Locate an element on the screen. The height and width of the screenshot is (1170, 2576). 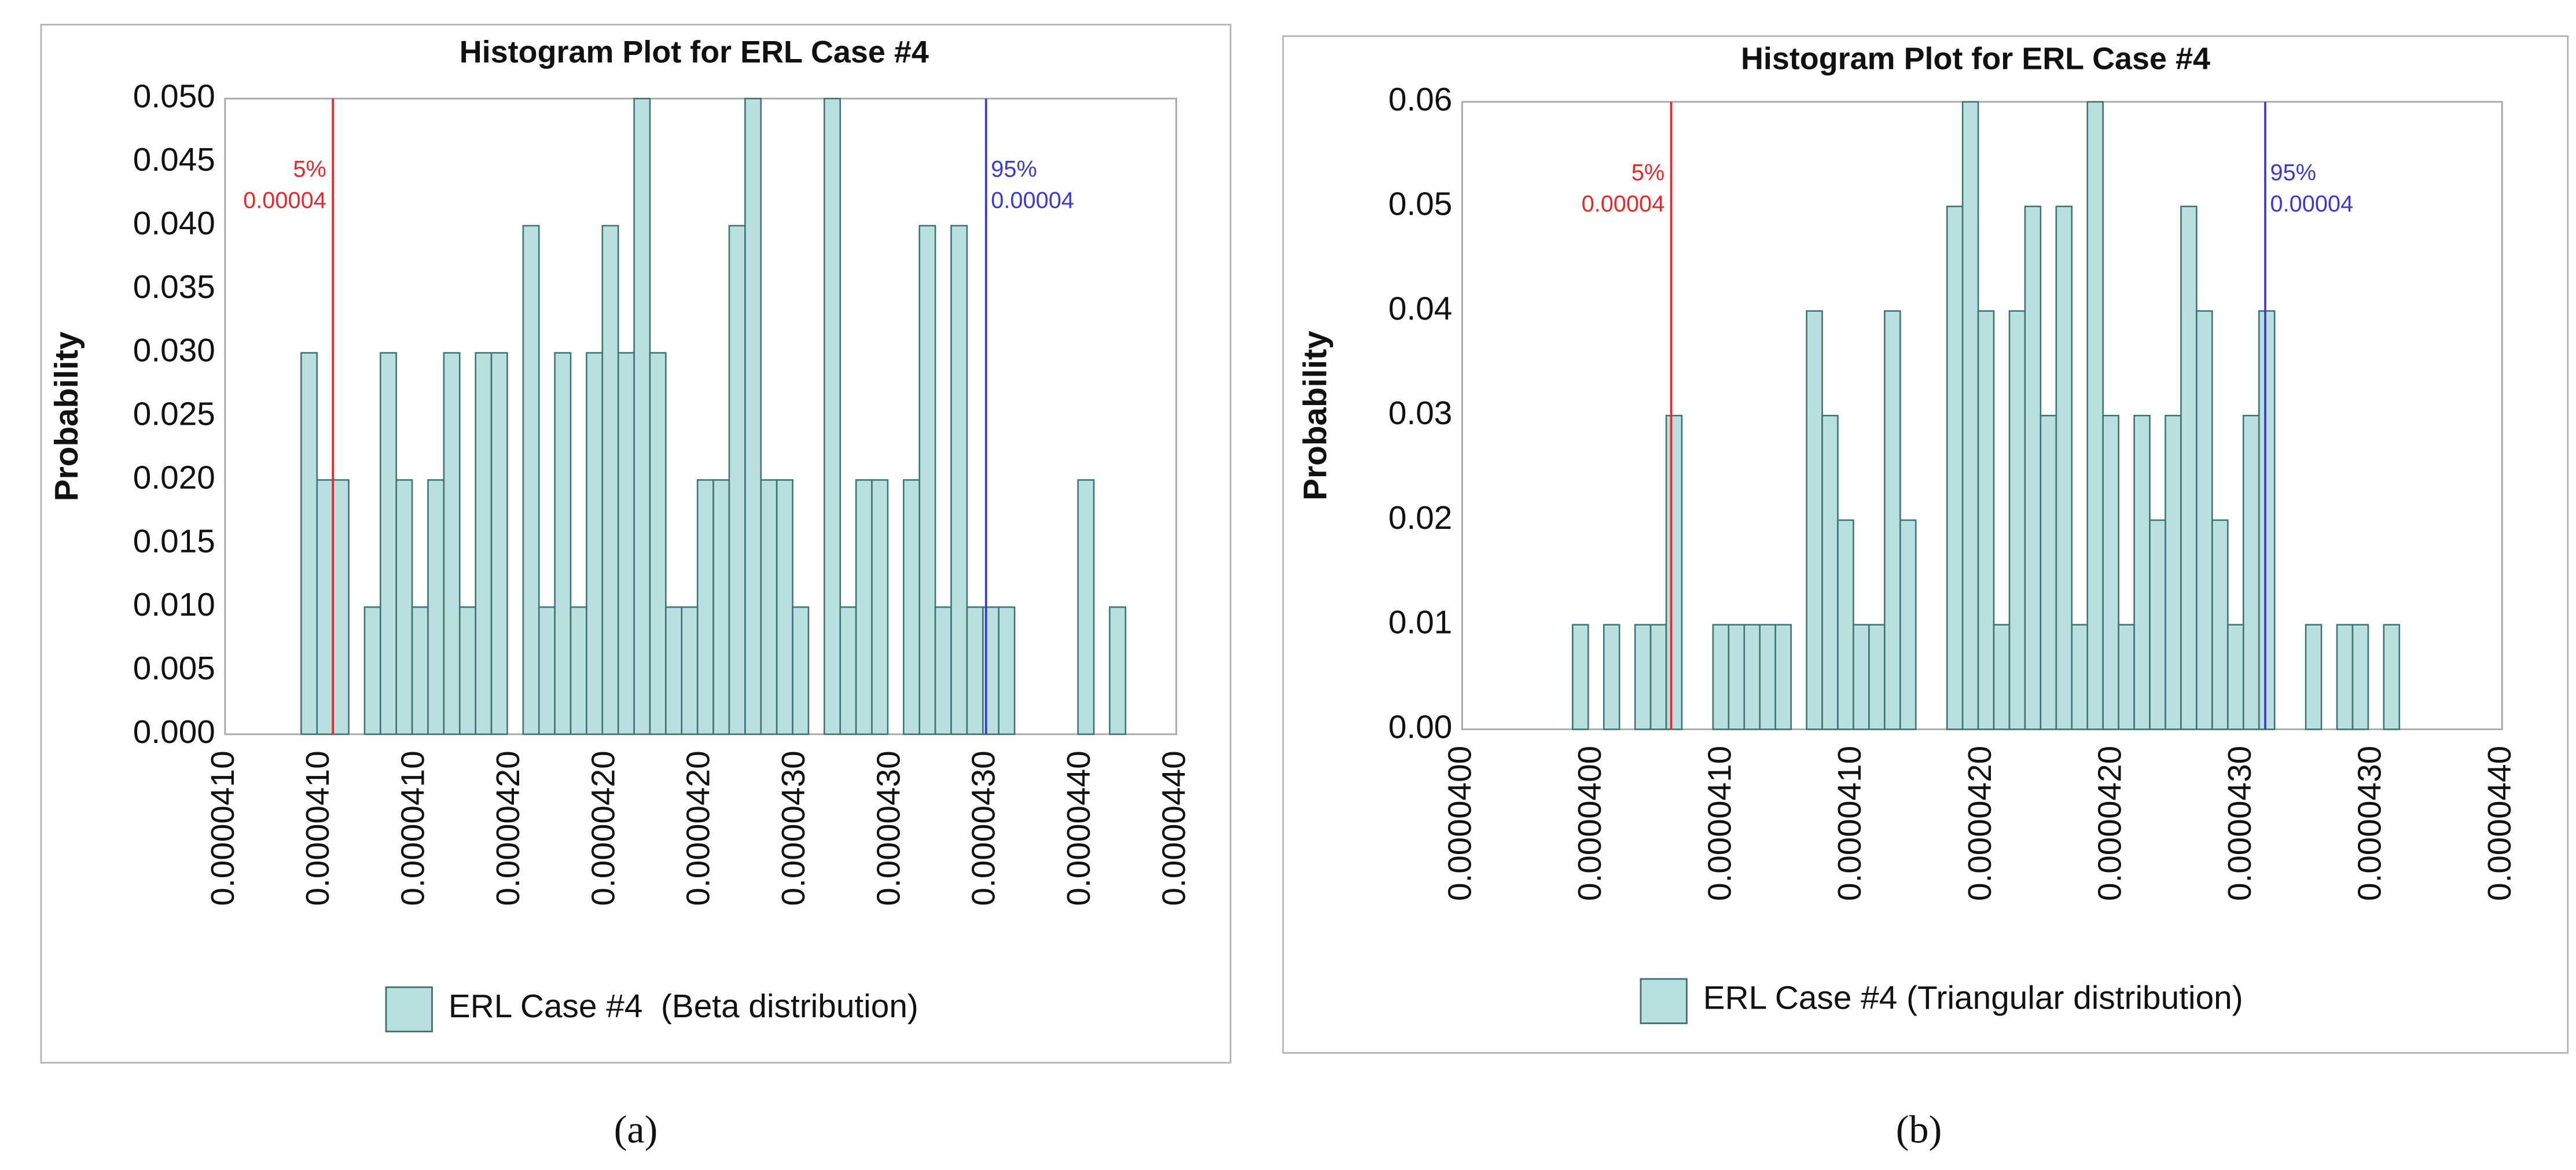
legend-swatch is located at coordinates (1664, 1001).